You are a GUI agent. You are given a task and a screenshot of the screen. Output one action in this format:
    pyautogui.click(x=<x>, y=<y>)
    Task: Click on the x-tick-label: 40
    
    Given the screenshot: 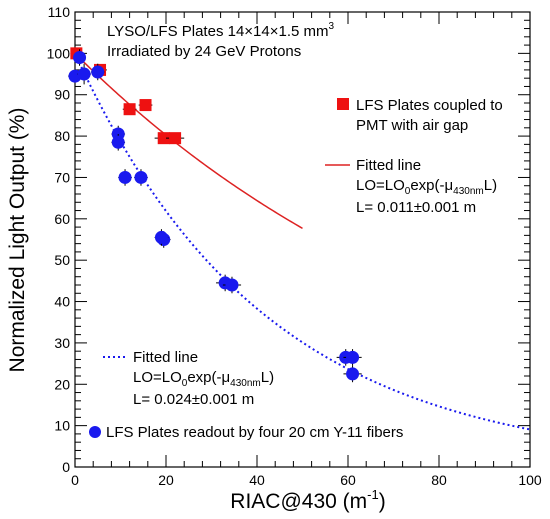 What is the action you would take?
    pyautogui.click(x=257, y=480)
    